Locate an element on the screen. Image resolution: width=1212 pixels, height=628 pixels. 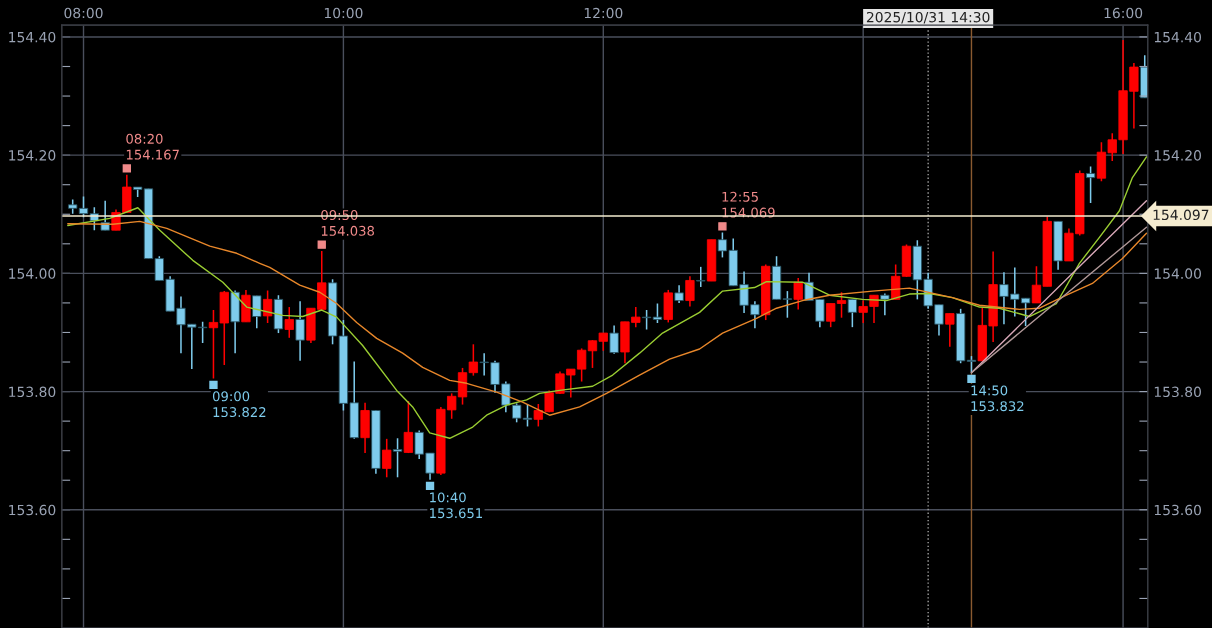
x-tick-label: 12:00 is located at coordinates (603, 13).